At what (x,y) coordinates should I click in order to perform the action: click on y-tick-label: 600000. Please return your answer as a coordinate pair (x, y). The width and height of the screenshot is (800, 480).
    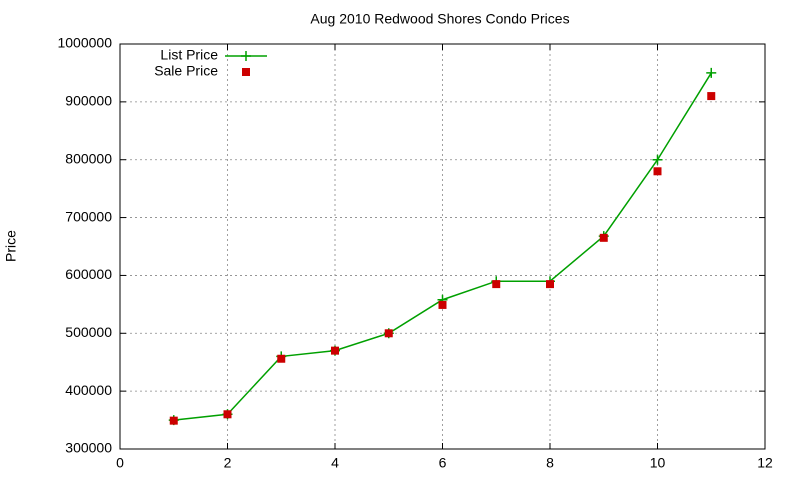
    Looking at the image, I should click on (88, 274).